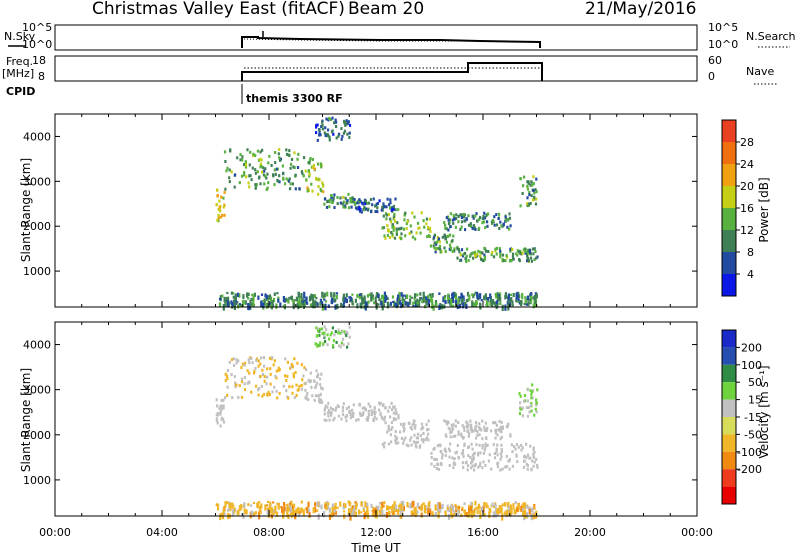 Image resolution: width=800 pixels, height=554 pixels. What do you see at coordinates (19, 61) in the screenshot?
I see `freq-label: Freq.` at bounding box center [19, 61].